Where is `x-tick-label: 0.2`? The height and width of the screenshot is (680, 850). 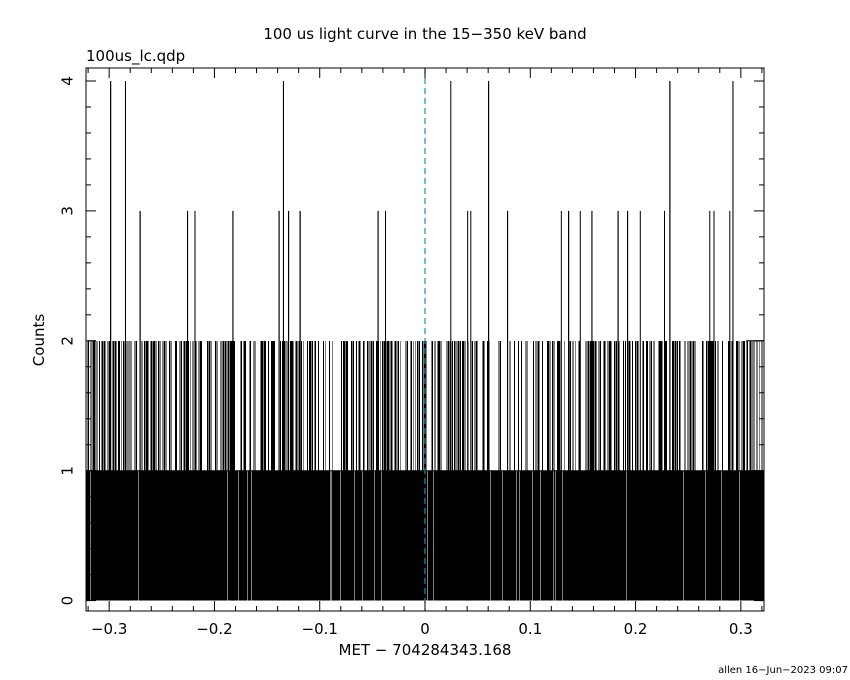 x-tick-label: 0.2 is located at coordinates (636, 629).